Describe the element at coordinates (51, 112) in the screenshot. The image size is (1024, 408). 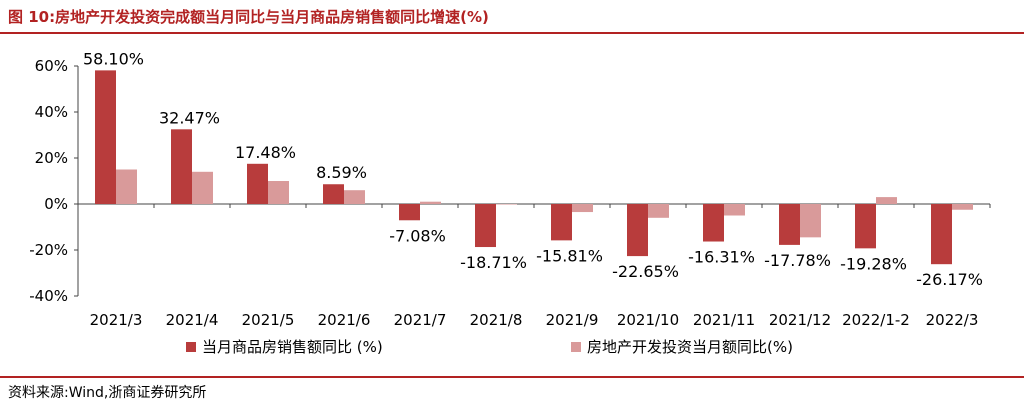
I see `y-tick-label: 40%` at that location.